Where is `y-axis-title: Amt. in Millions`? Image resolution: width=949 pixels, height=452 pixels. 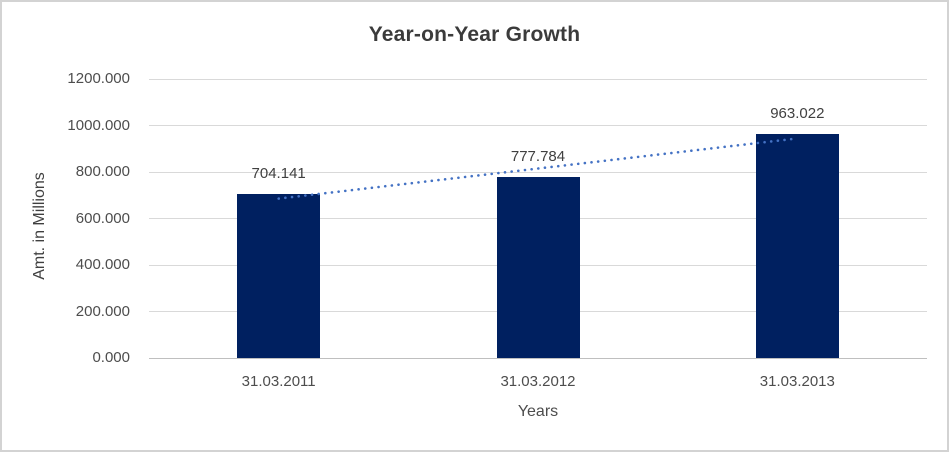
y-axis-title: Amt. in Millions is located at coordinates (39, 226).